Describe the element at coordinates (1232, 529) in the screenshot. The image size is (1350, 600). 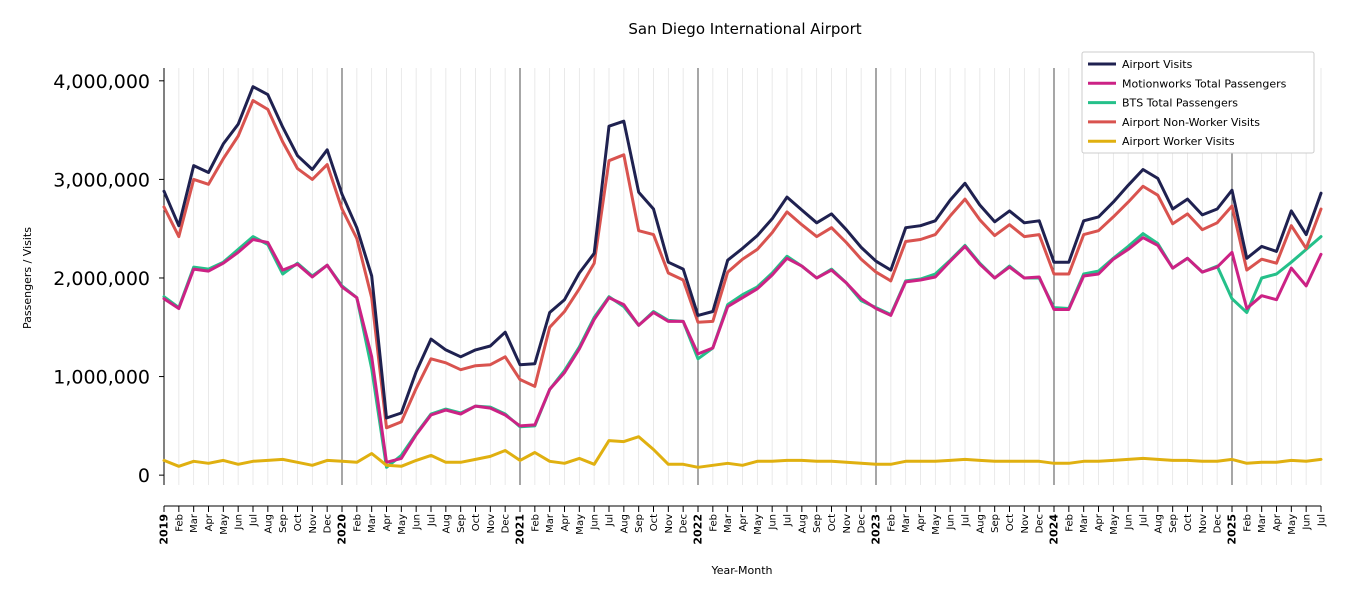
I see `x-tick-label-year: 2025` at that location.